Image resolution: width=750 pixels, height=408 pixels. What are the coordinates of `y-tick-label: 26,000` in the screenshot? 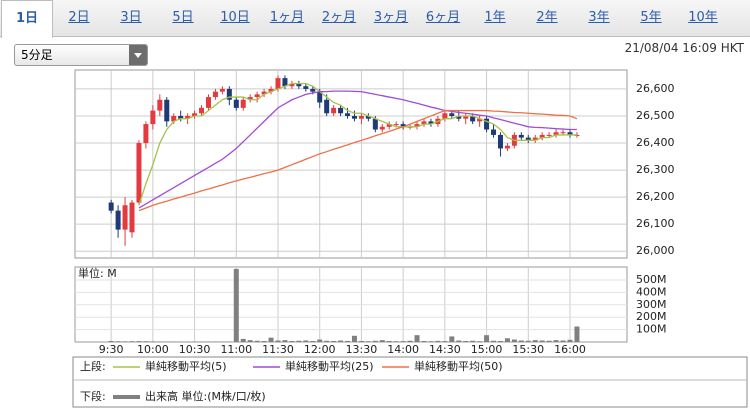 It's located at (655, 250).